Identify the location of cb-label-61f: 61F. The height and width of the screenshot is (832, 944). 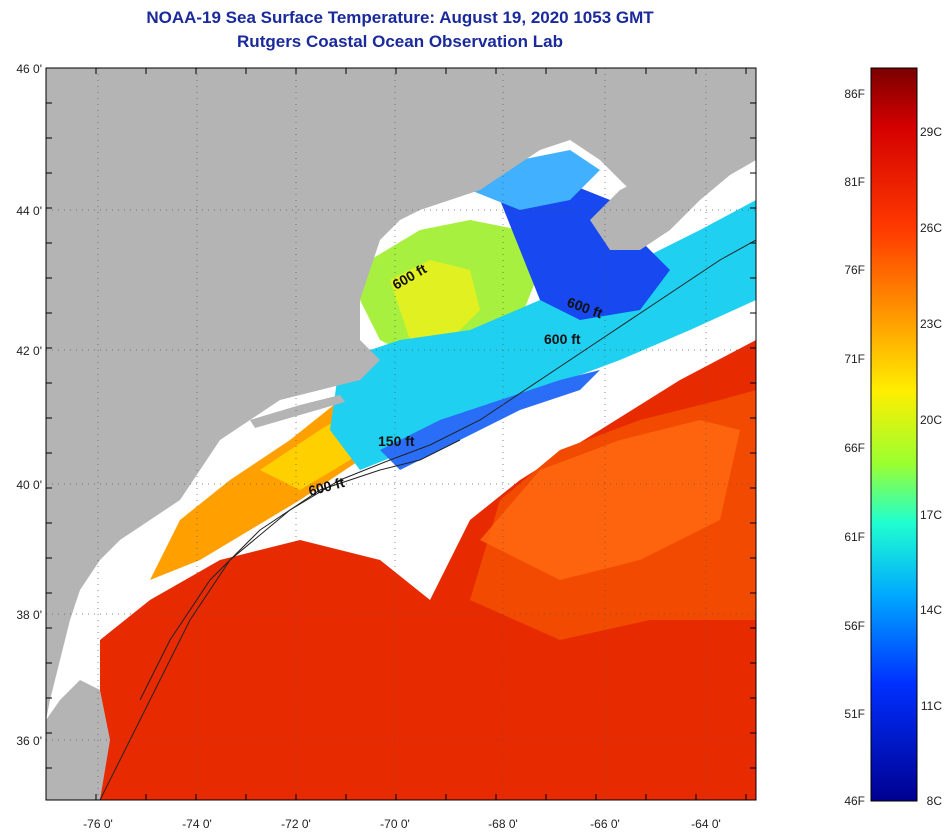
(854, 537).